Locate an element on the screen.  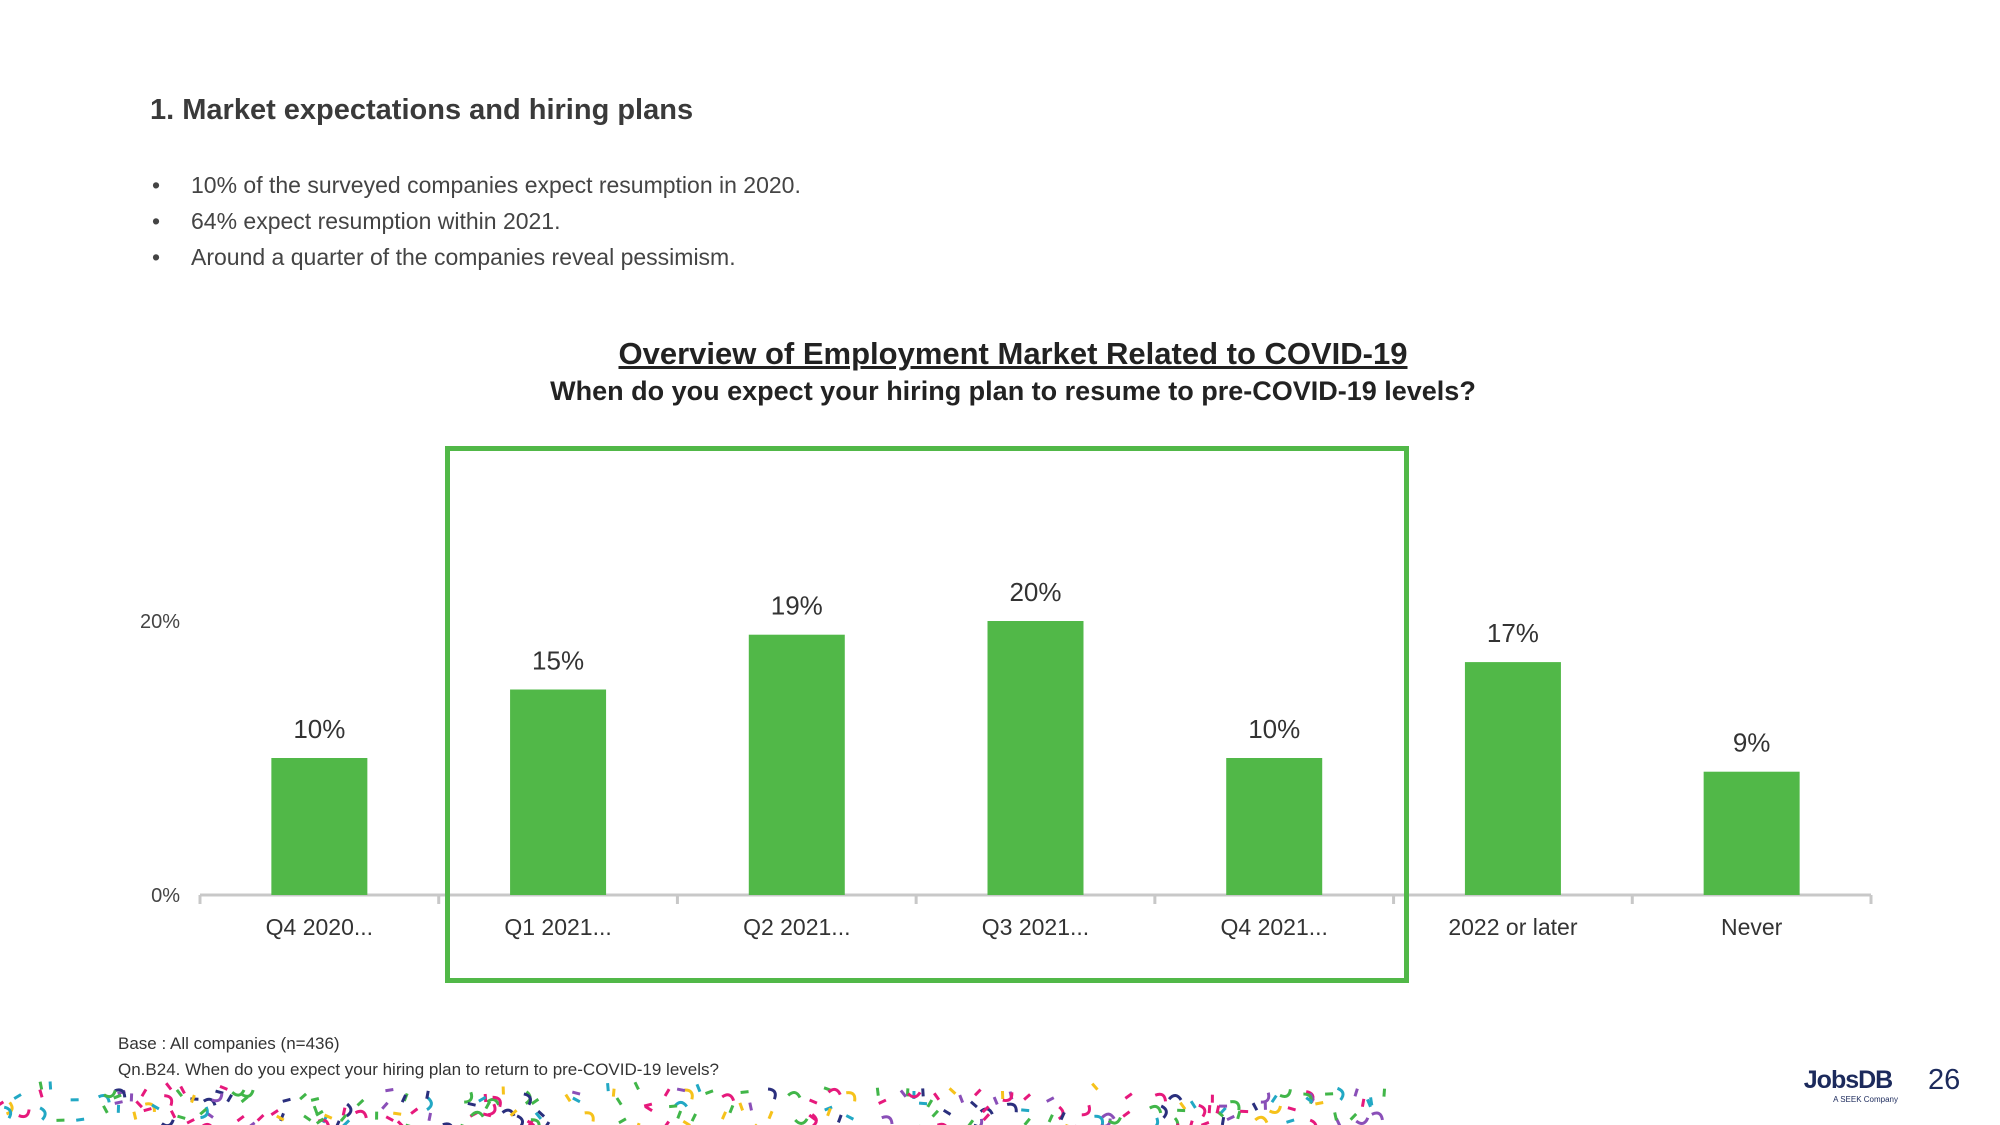
y-tick-label: 20% is located at coordinates (160, 622).